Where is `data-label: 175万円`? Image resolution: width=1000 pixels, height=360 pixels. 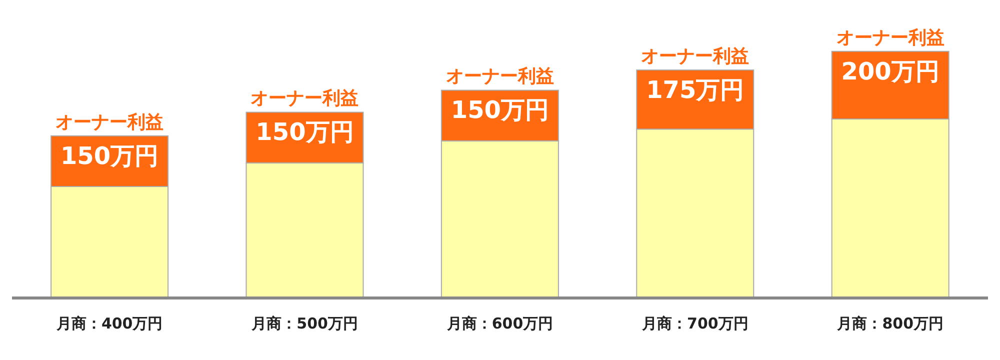
data-label: 175万円 is located at coordinates (695, 90).